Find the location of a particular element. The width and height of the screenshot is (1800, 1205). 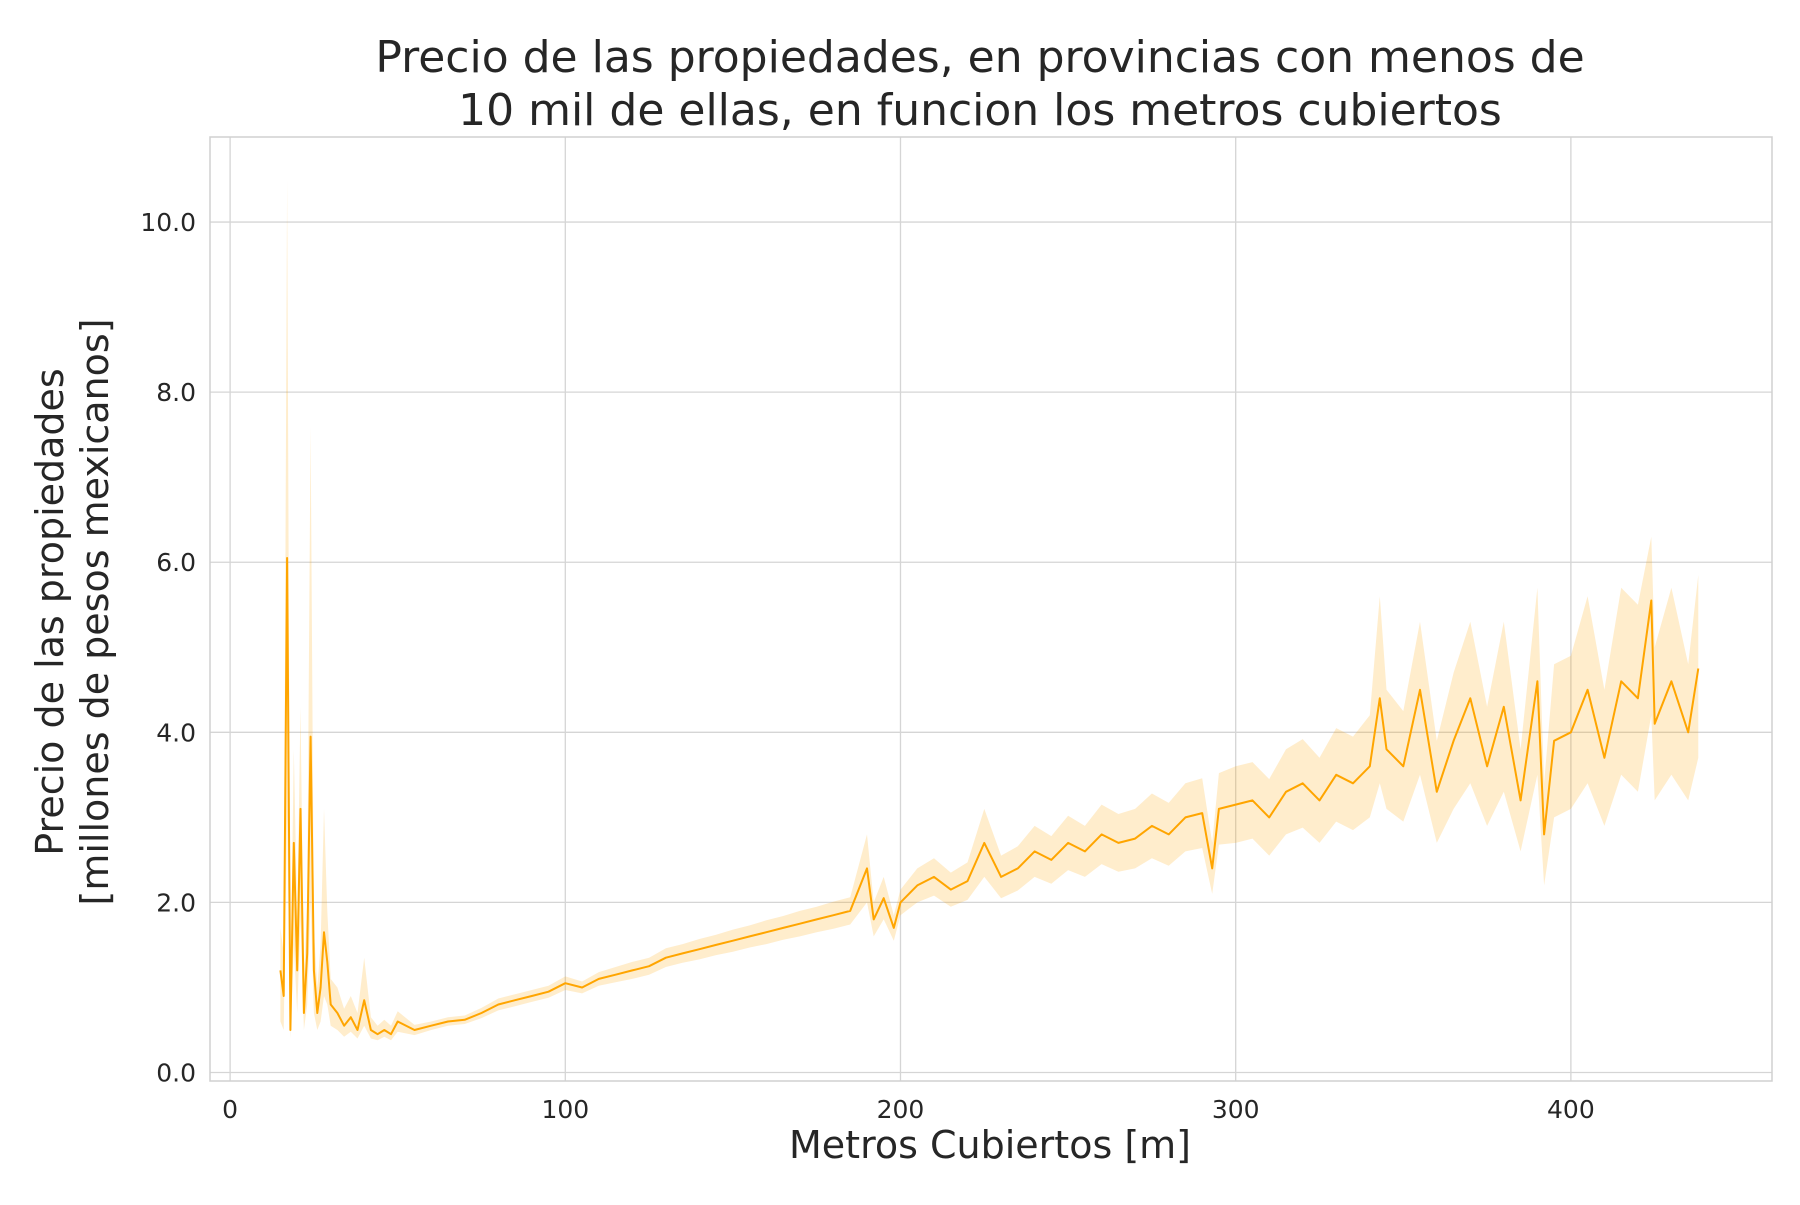

x-axis-ticks: 0 100 200 300 400 is located at coordinates (908, 1109).